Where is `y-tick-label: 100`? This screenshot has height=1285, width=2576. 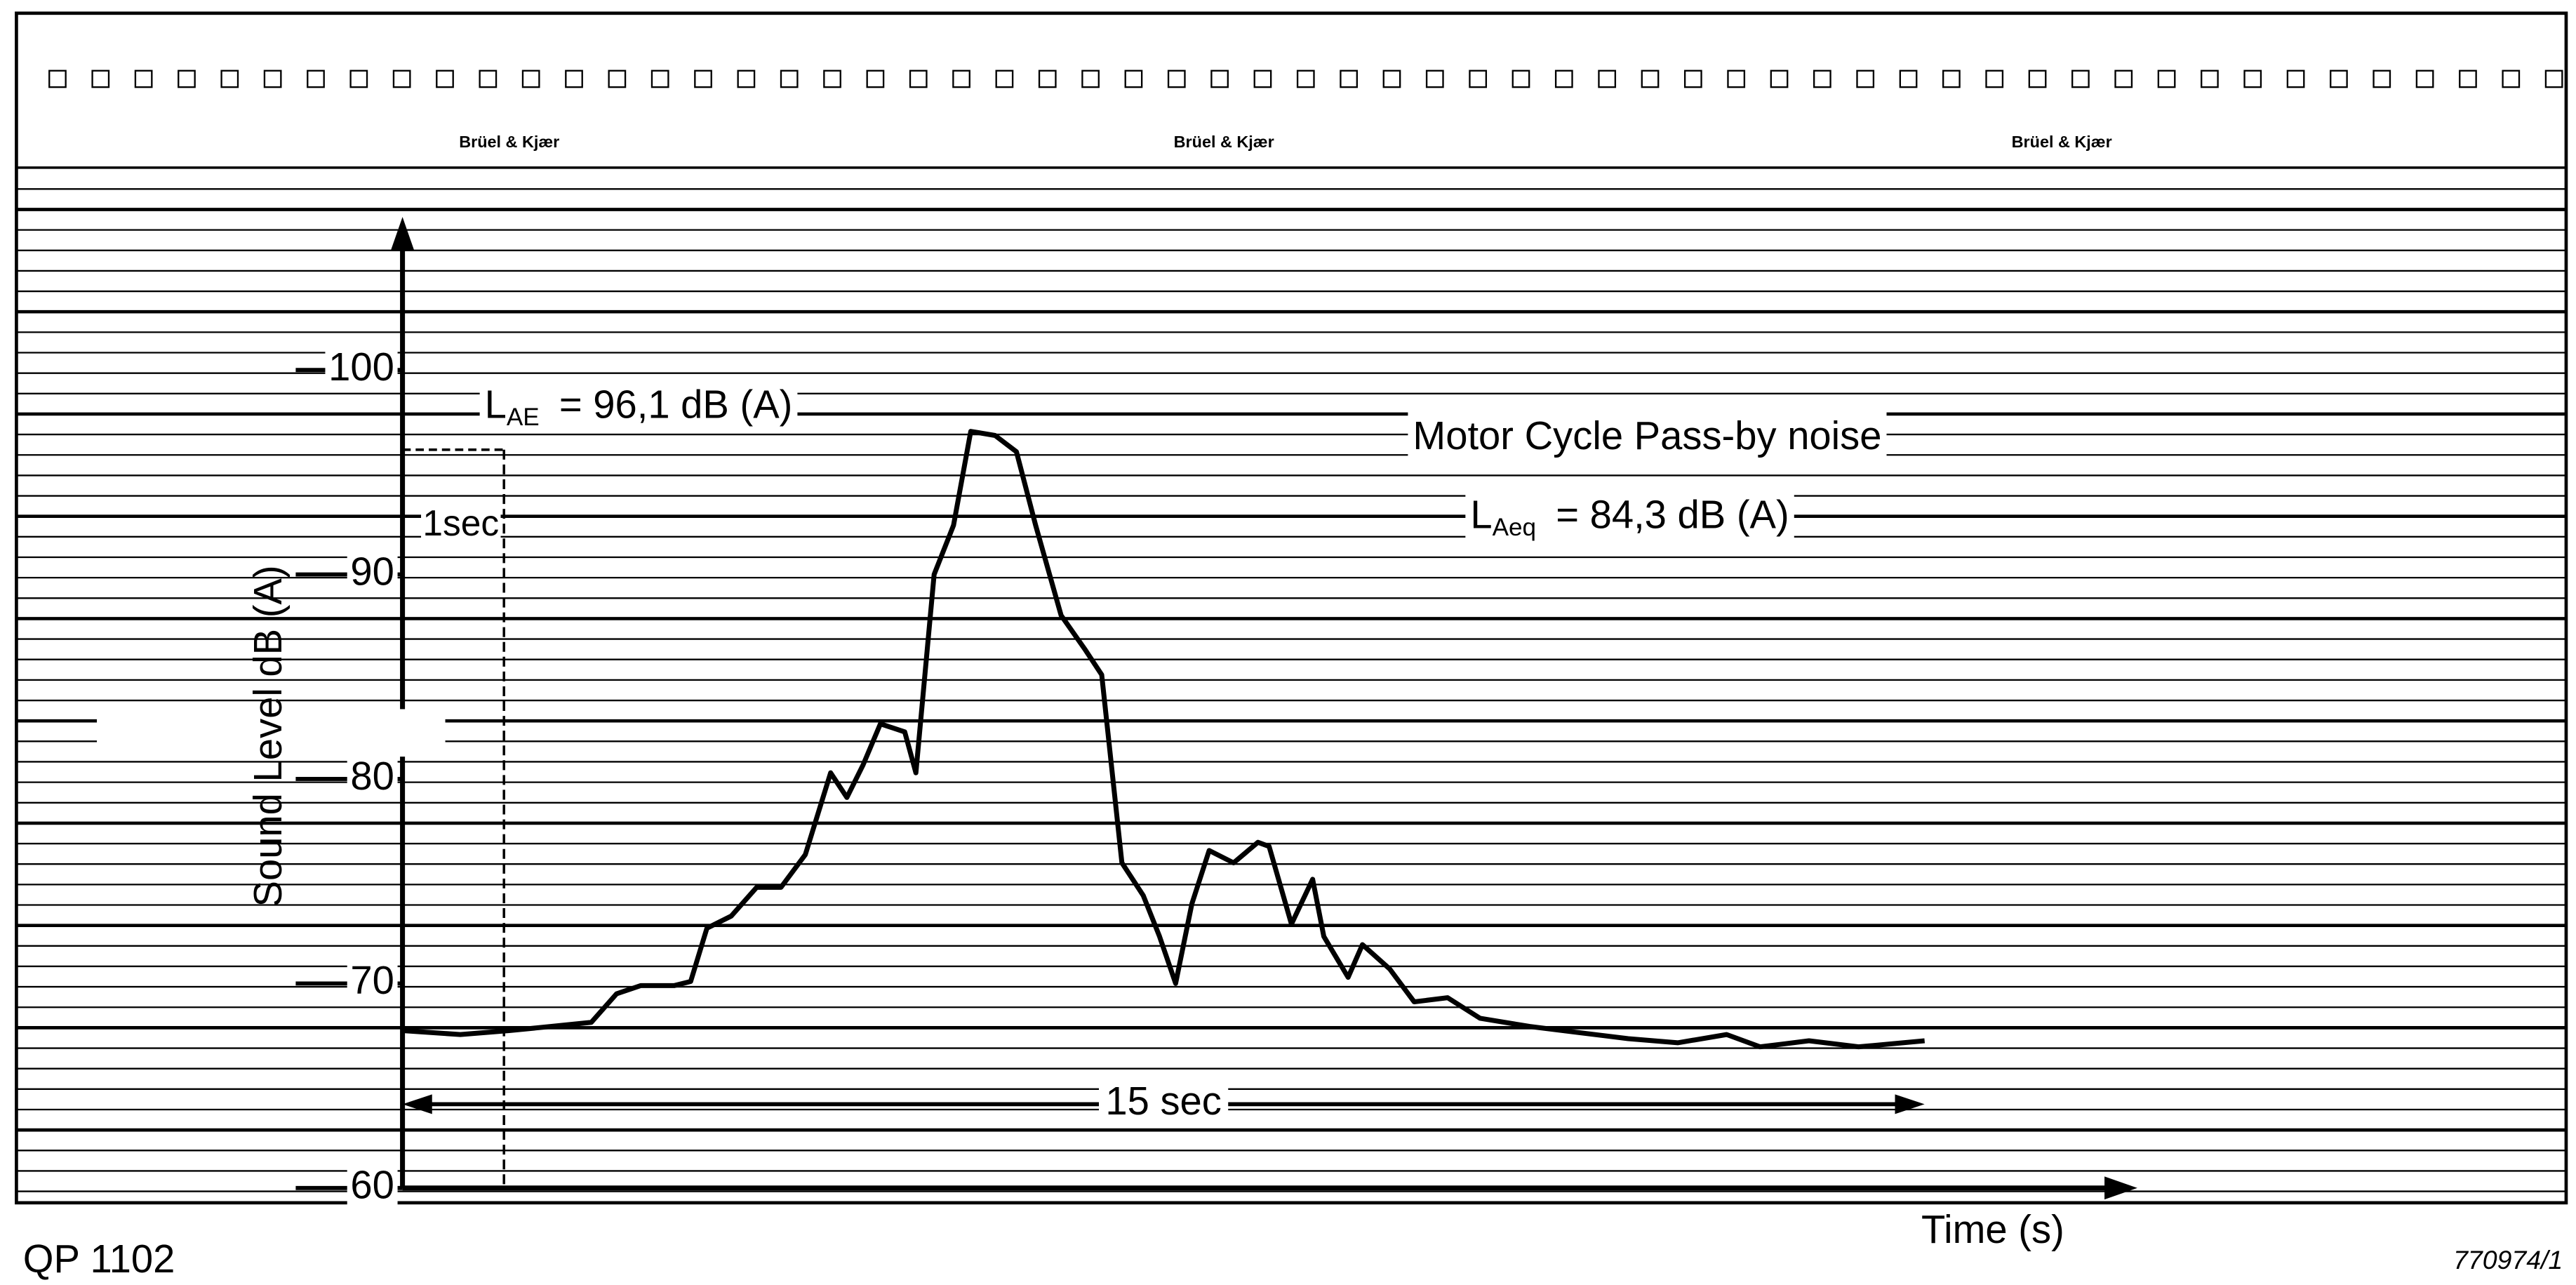
y-tick-label: 100 is located at coordinates (361, 367).